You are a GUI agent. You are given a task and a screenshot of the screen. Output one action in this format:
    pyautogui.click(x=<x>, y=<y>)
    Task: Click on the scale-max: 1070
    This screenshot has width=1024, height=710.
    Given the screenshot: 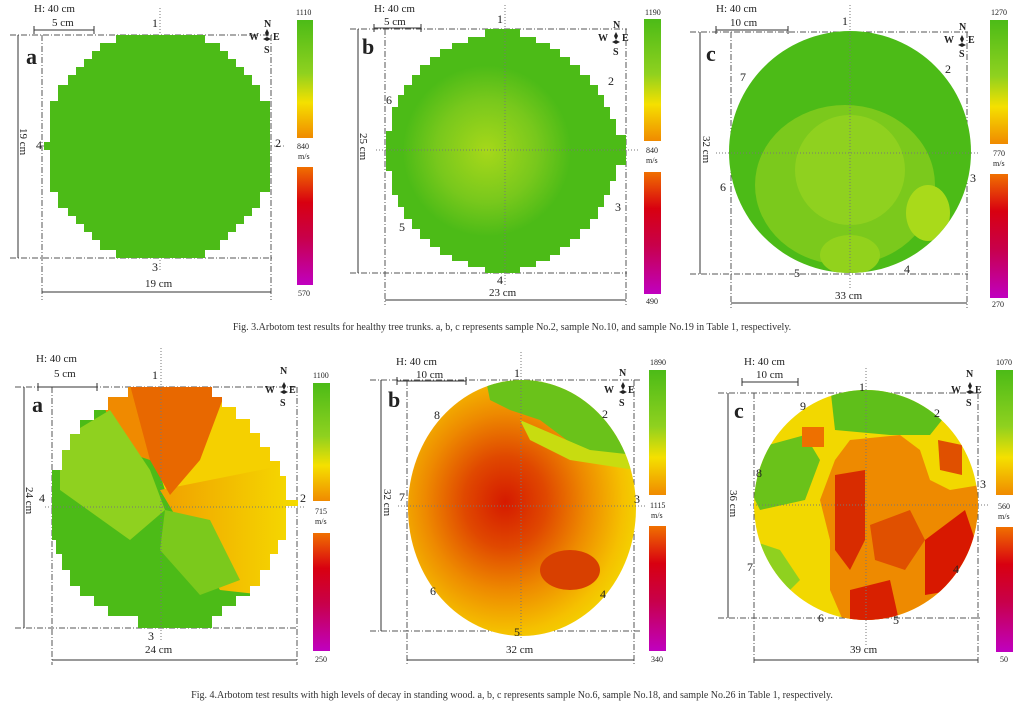 What is the action you would take?
    pyautogui.click(x=1004, y=362)
    